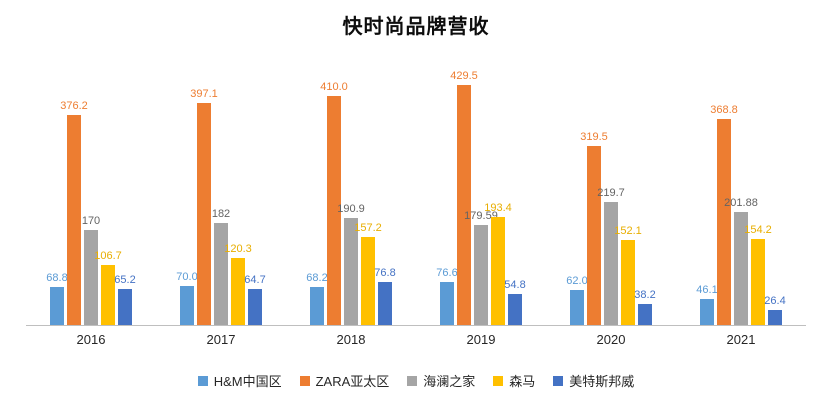 This screenshot has width=832, height=417. I want to click on bar-slot: 64.7, so click(255, 299).